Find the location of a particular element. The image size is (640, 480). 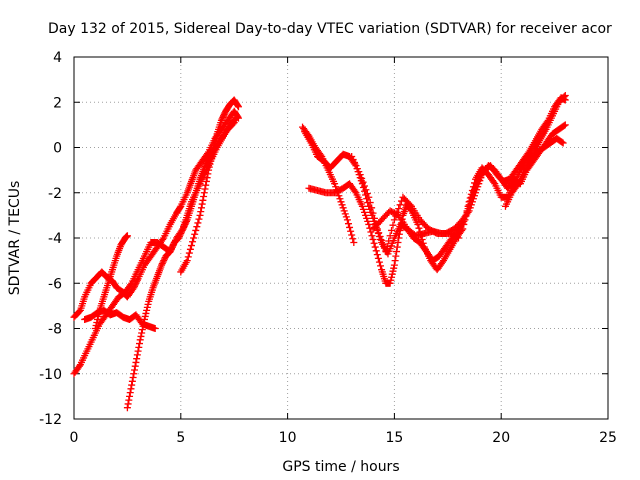

y-tick-label: -10 is located at coordinates (50, 375).